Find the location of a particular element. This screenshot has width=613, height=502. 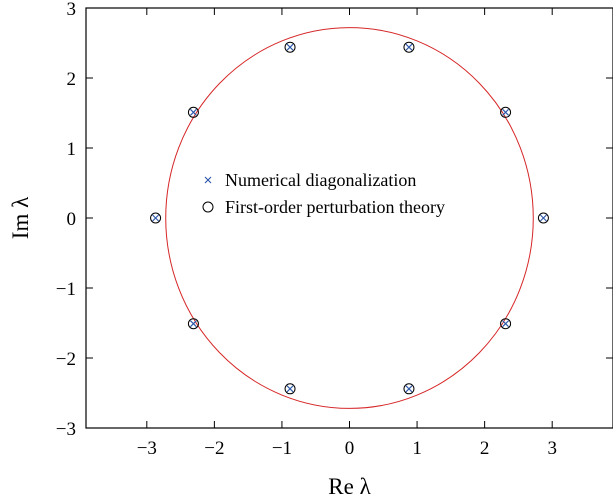

y-tick-label: 2 is located at coordinates (72, 79).